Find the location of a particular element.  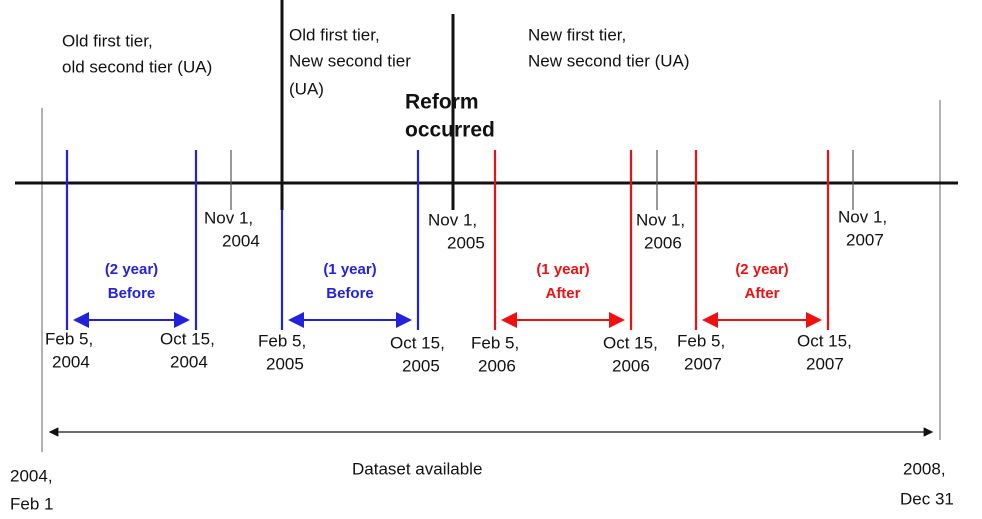

window-end-date: 2004 is located at coordinates (189, 361).